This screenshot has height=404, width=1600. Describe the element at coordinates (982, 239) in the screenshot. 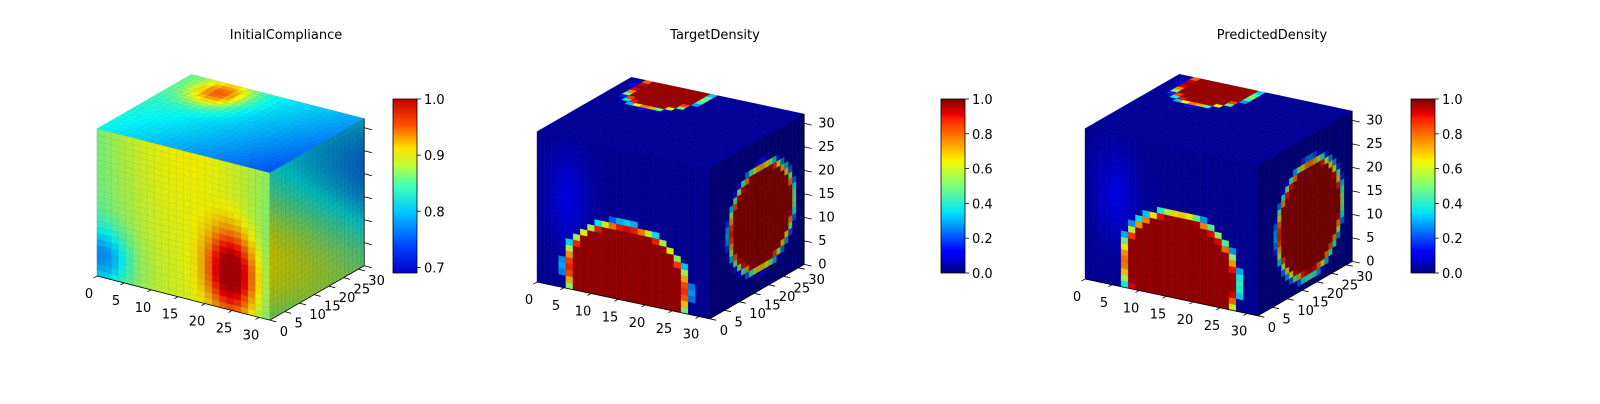

I see `colorbar-tick-label: 0.2` at that location.